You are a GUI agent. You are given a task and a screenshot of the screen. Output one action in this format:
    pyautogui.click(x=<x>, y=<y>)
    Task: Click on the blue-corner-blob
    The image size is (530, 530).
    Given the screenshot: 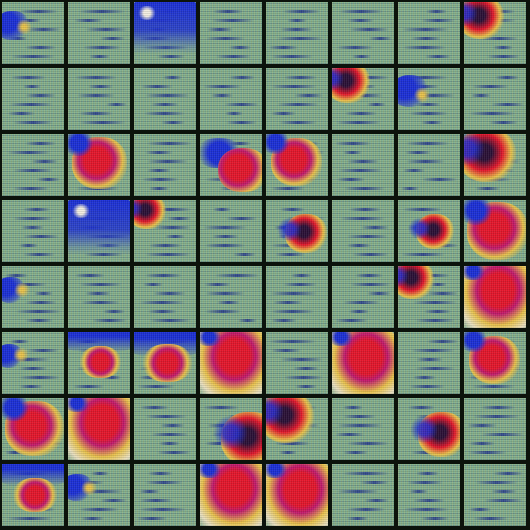 What is the action you would take?
    pyautogui.click(x=79, y=405)
    